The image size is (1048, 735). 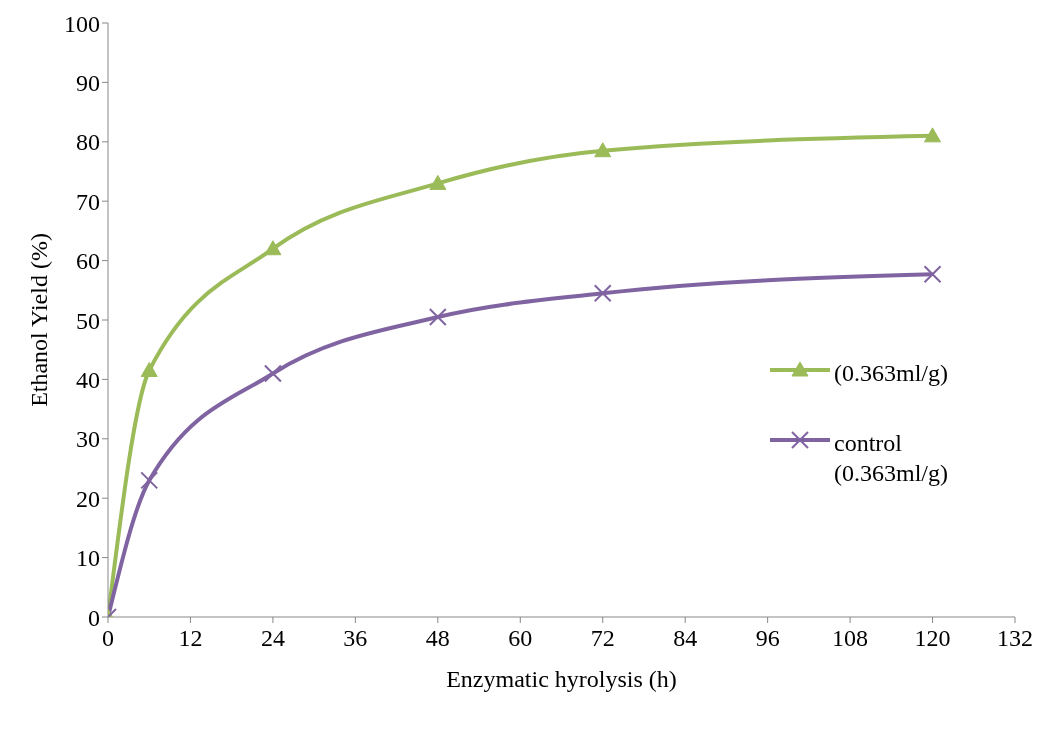 I want to click on x-tick-label: 96, so click(x=767, y=638).